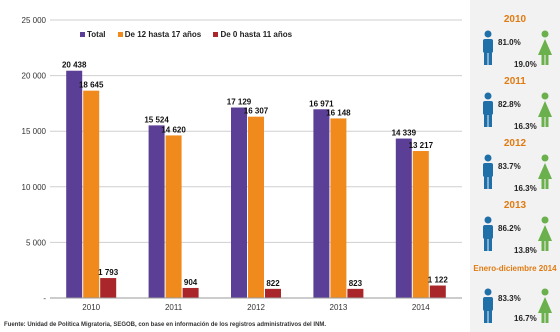 This screenshot has width=560, height=332. What do you see at coordinates (191, 282) in the screenshot?
I see `data-label: 904` at bounding box center [191, 282].